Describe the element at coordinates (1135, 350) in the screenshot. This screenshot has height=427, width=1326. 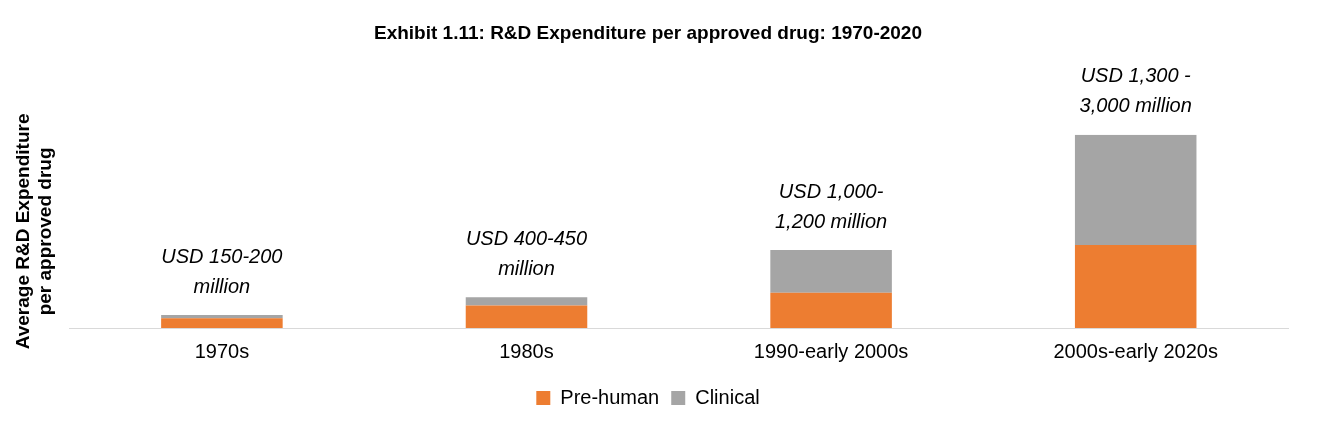
I see `x-tick-label: 2000s-early 2020s` at that location.